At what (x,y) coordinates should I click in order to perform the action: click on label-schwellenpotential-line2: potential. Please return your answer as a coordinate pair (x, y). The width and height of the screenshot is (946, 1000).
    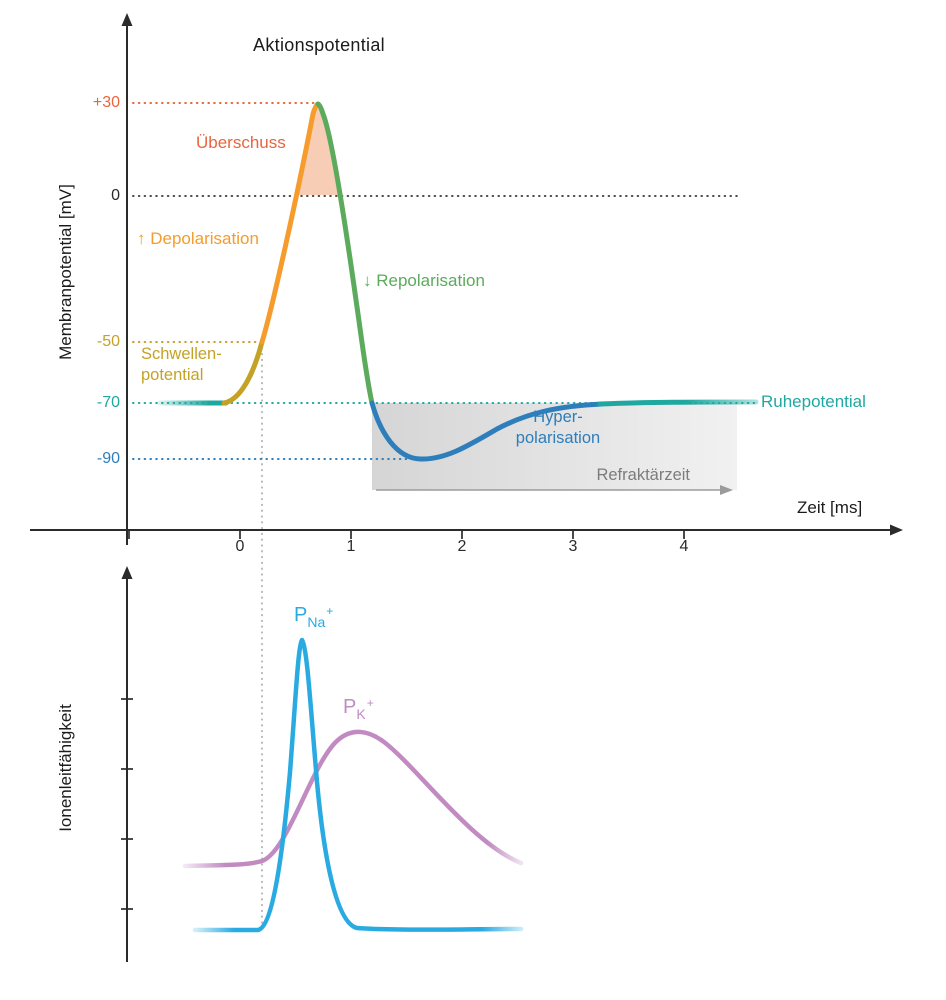
    Looking at the image, I should click on (172, 375).